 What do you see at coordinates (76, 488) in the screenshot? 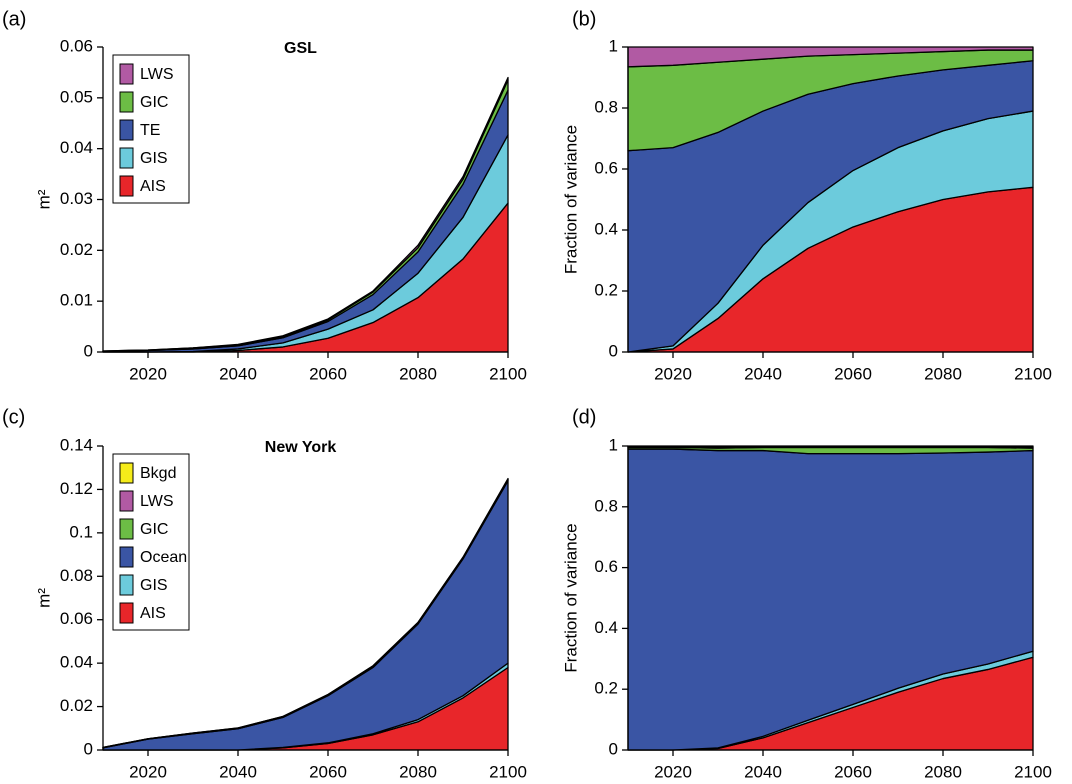
I see `y-tick-label: 0.12` at bounding box center [76, 488].